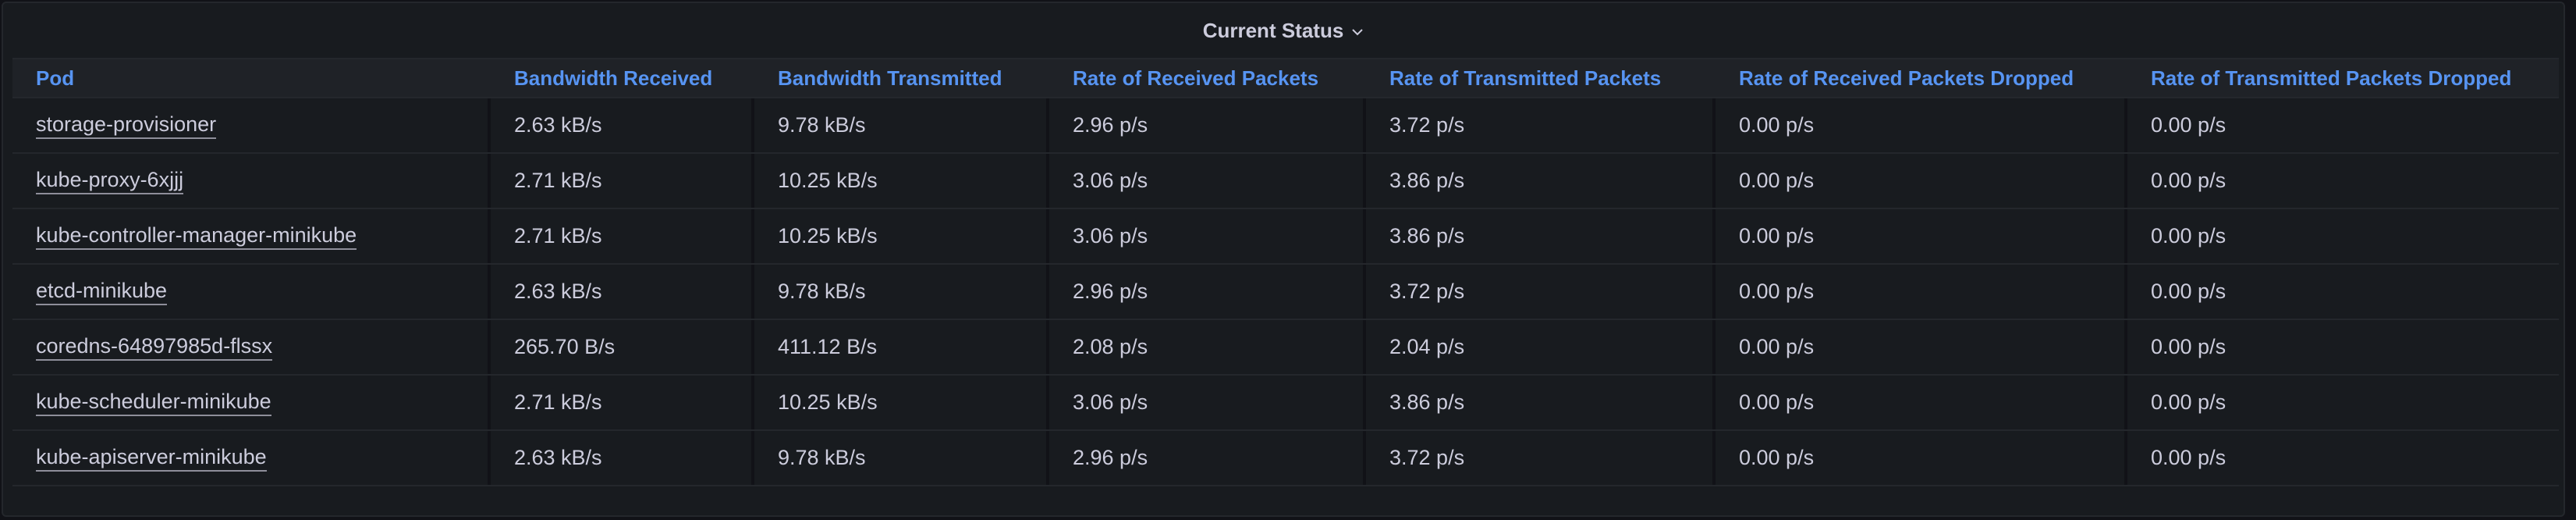  Describe the element at coordinates (1357, 32) in the screenshot. I see `chevron-down-icon` at that location.